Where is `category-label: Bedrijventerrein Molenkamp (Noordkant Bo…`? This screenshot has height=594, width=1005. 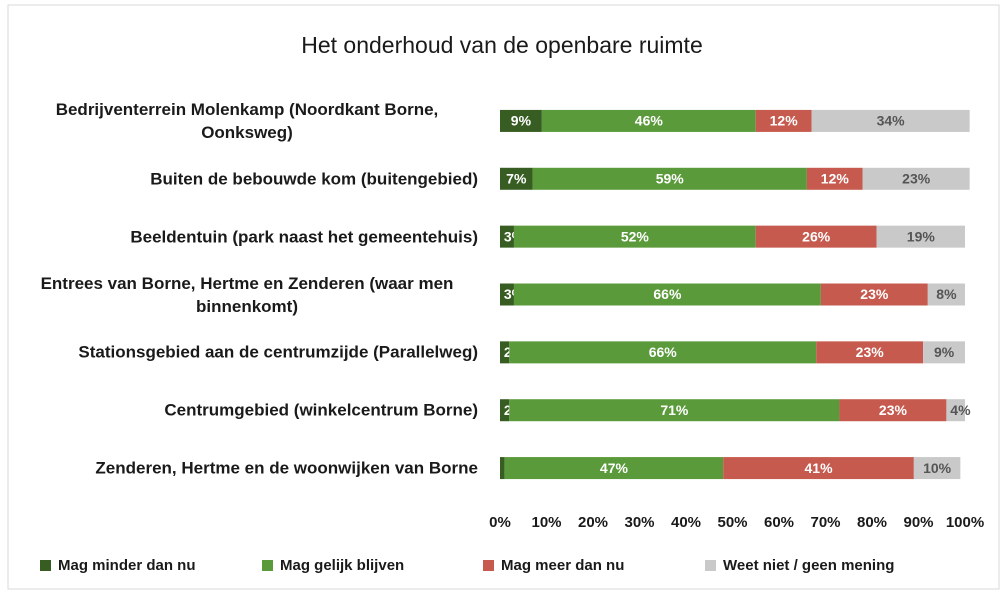 category-label: Bedrijventerrein Molenkamp (Noordkant Bo… is located at coordinates (247, 120).